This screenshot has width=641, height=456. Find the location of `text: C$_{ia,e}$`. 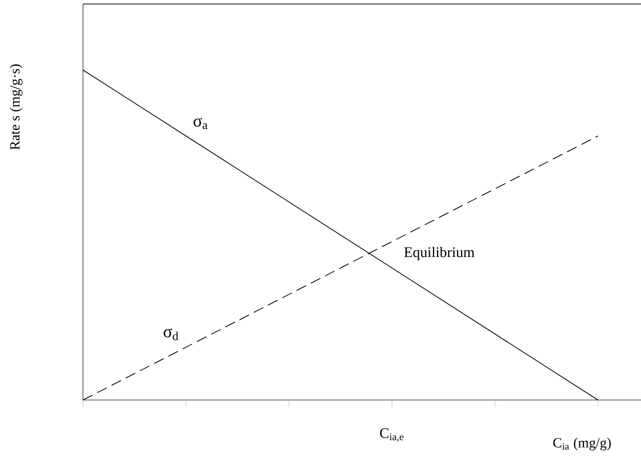

text: C$_{ia,e}$ is located at coordinates (392, 435).